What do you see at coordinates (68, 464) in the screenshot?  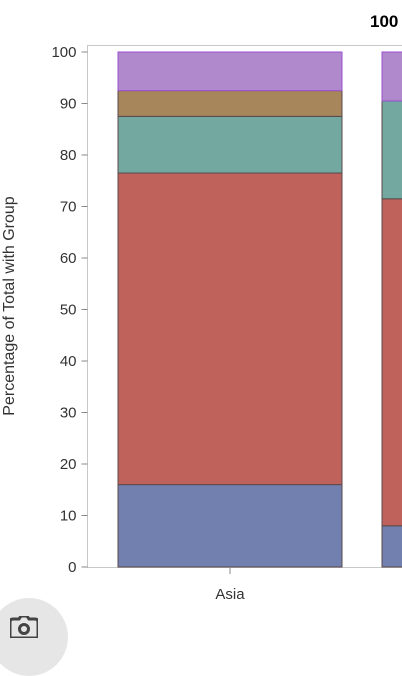 I see `y-tick-label: 20` at bounding box center [68, 464].